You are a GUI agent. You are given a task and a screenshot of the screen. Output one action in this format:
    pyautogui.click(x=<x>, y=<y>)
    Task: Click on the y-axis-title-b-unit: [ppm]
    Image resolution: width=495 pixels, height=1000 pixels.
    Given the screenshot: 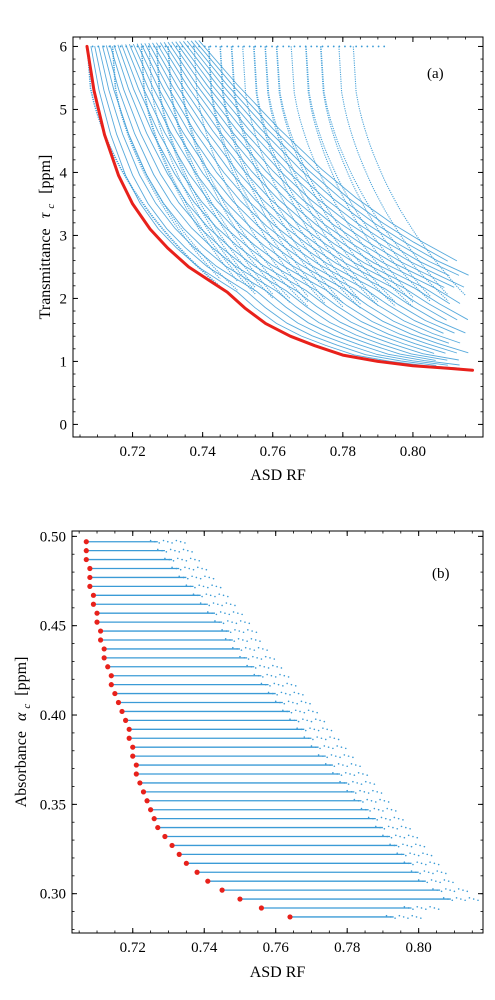 What is the action you would take?
    pyautogui.click(x=21, y=676)
    